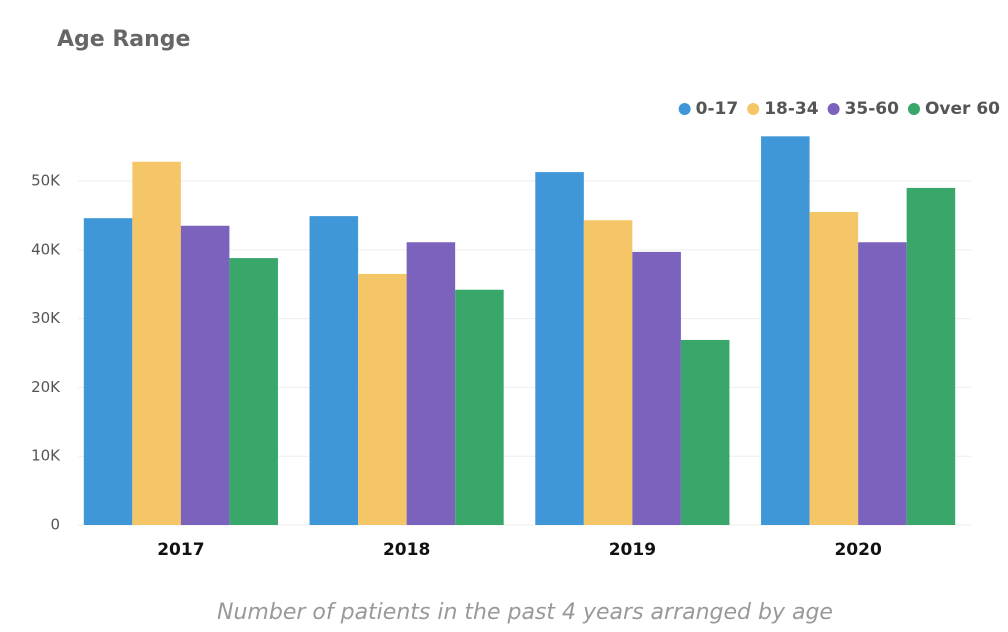 Image resolution: width=1008 pixels, height=632 pixels. I want to click on y-tick-label: 50K, so click(46, 181).